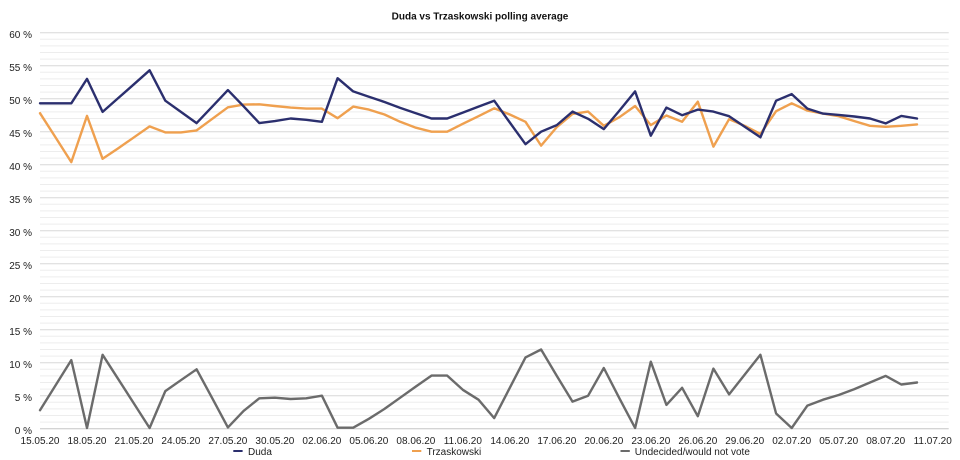 This screenshot has width=960, height=460. Describe the element at coordinates (791, 441) in the screenshot. I see `svg-text: 02.07.20` at that location.